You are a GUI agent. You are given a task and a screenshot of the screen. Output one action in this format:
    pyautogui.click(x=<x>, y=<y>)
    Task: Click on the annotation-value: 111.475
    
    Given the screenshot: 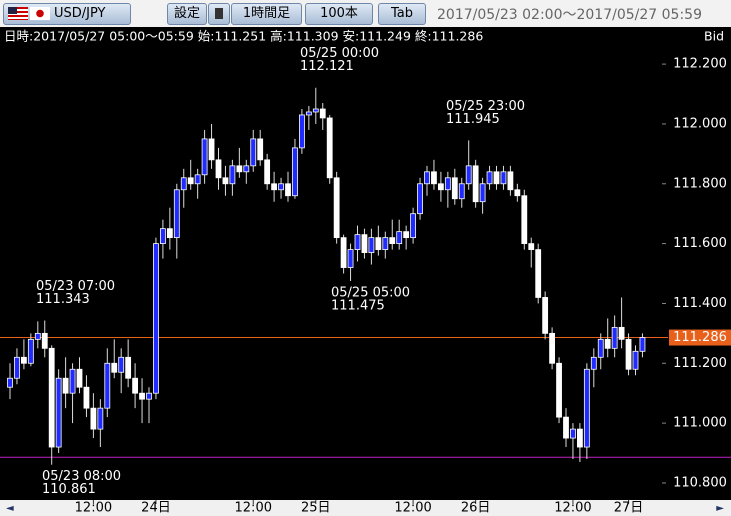 What is the action you would take?
    pyautogui.click(x=358, y=306)
    